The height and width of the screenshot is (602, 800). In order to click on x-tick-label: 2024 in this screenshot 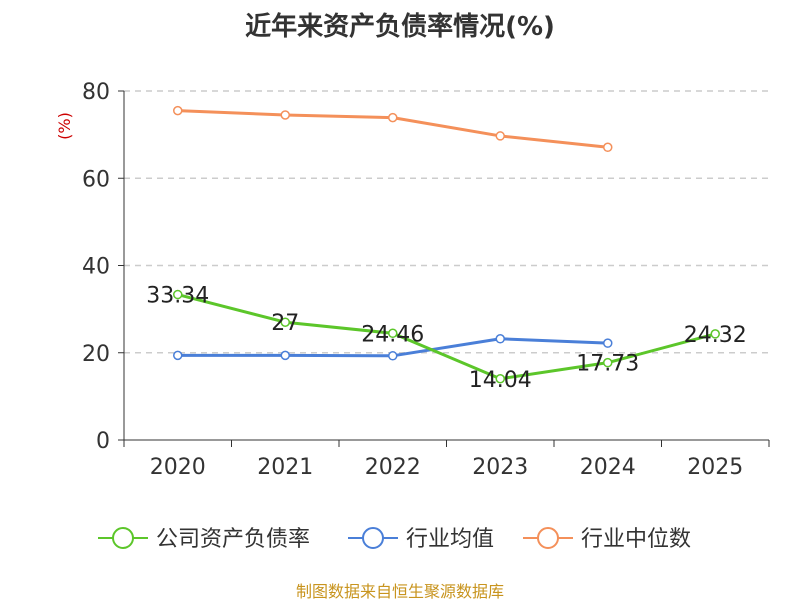, I will do `click(608, 467)`.